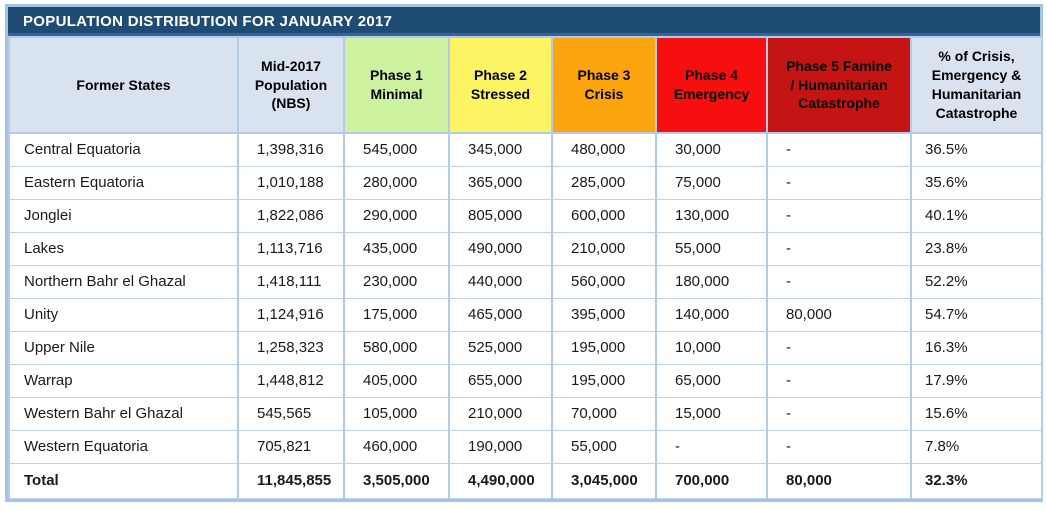 The width and height of the screenshot is (1047, 511). What do you see at coordinates (123, 413) in the screenshot?
I see `cell-state-name: Western Bahr el Ghazal` at bounding box center [123, 413].